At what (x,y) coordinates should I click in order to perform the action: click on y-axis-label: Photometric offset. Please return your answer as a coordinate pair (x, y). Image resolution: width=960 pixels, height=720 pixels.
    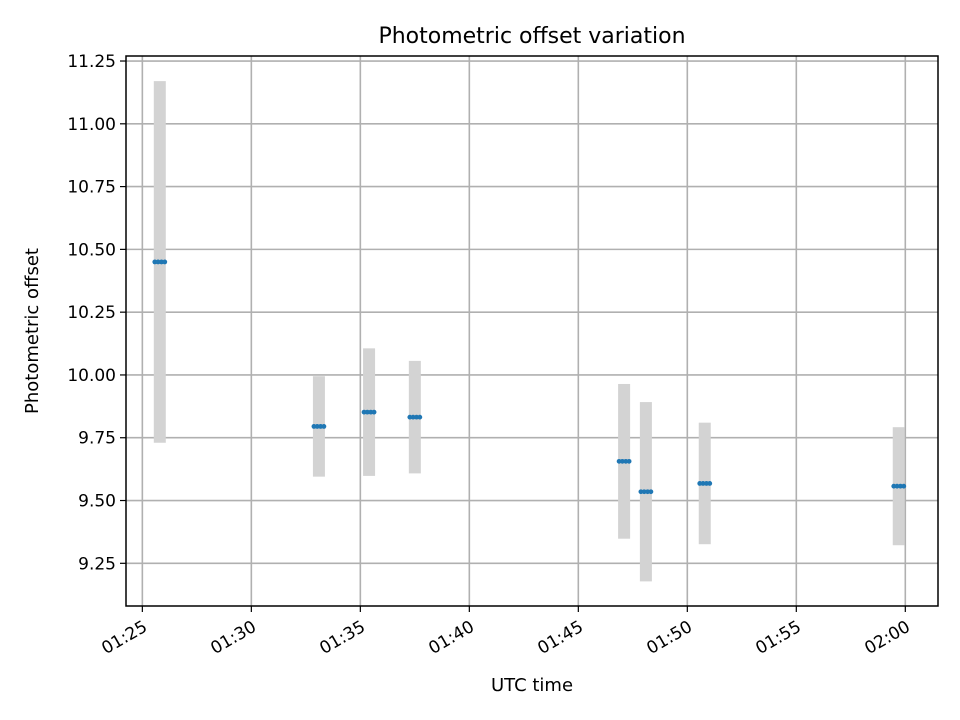
    Looking at the image, I should click on (32, 331).